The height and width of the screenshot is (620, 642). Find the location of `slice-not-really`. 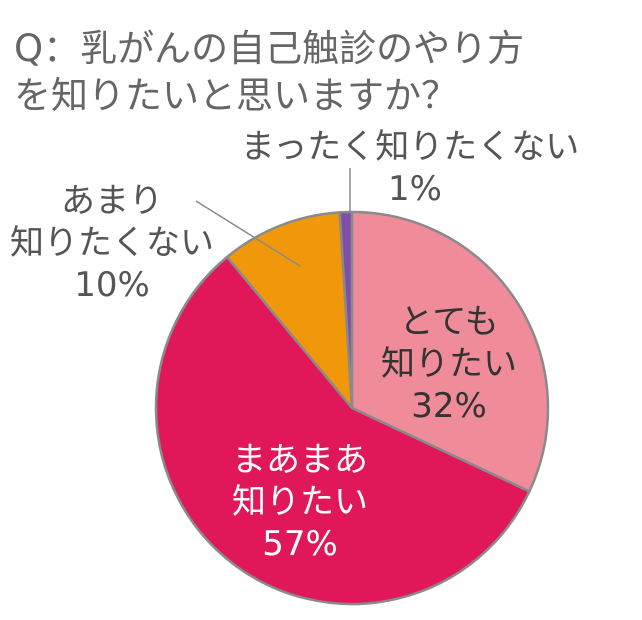

slice-not-really is located at coordinates (289, 310).